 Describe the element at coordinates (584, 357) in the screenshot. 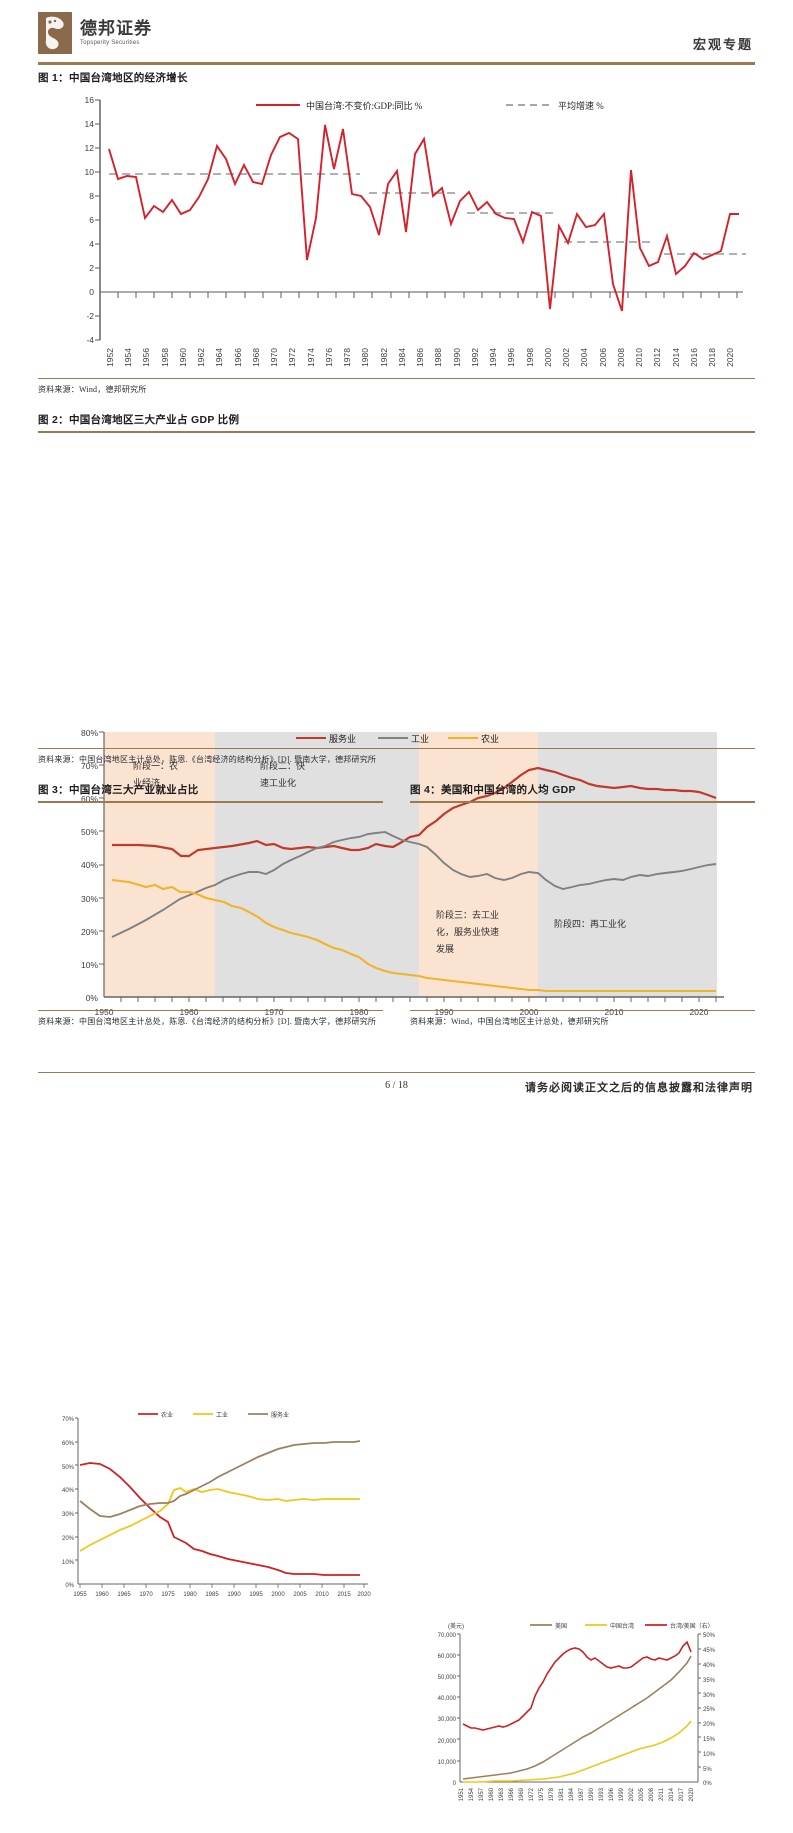

I see `svg-text: 2004` at that location.